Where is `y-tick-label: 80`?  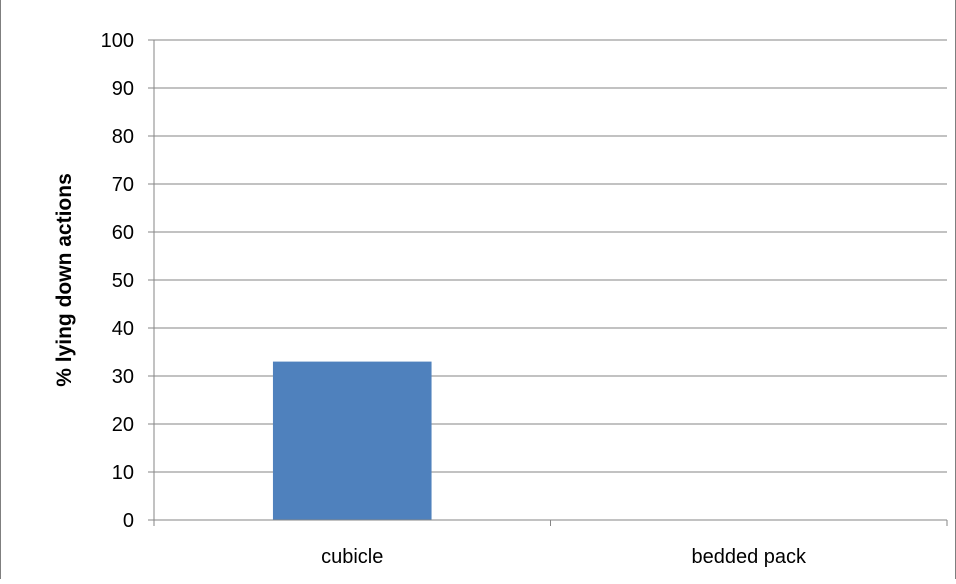 y-tick-label: 80 is located at coordinates (123, 137).